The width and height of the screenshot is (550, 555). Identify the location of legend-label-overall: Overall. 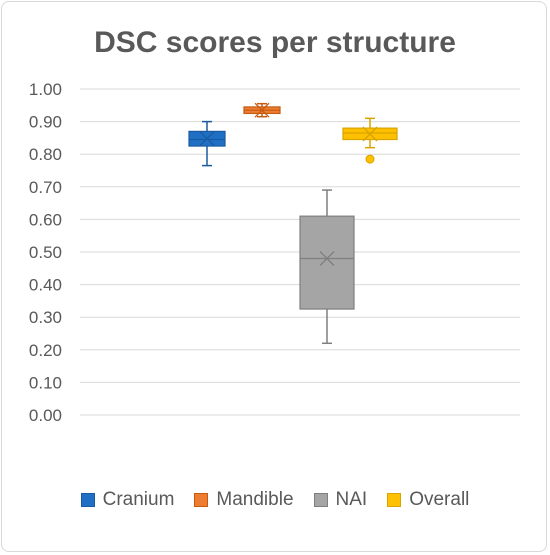
(439, 499).